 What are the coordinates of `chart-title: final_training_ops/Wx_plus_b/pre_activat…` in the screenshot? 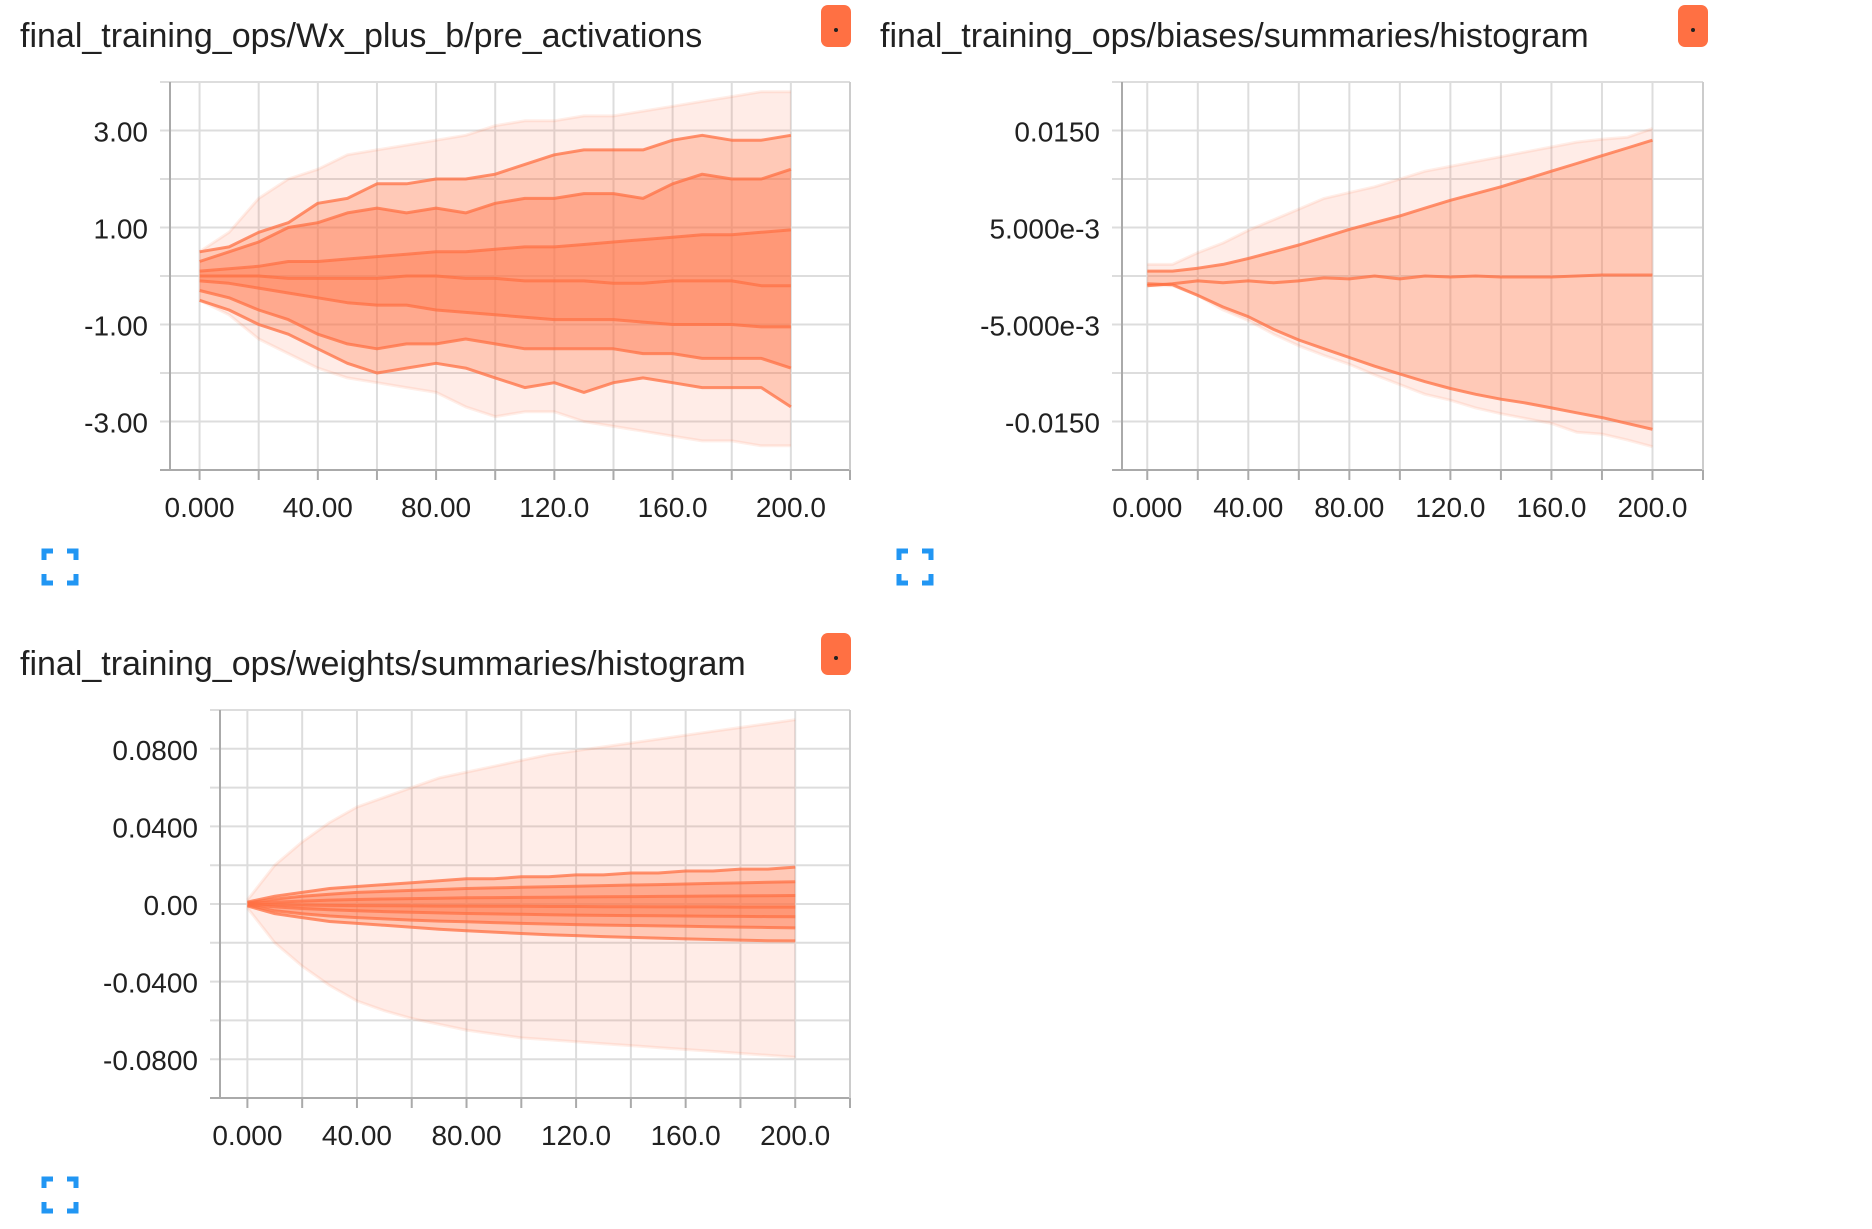 It's located at (361, 36).